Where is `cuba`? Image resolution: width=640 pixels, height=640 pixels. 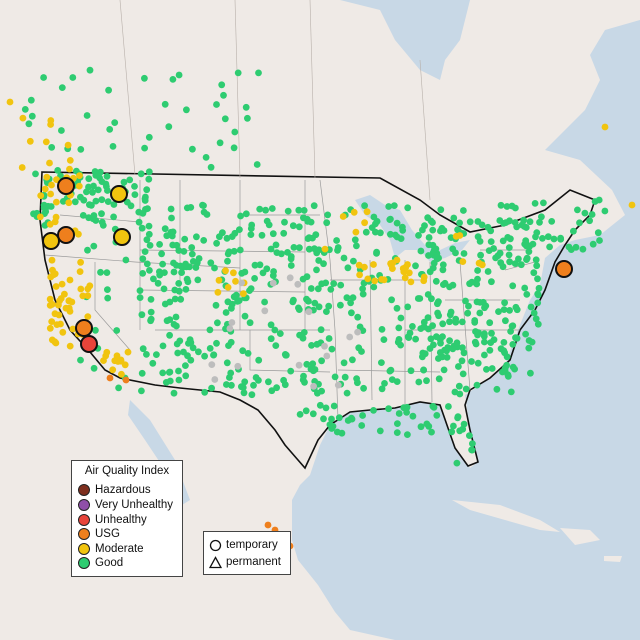
cuba is located at coordinates (506, 516).